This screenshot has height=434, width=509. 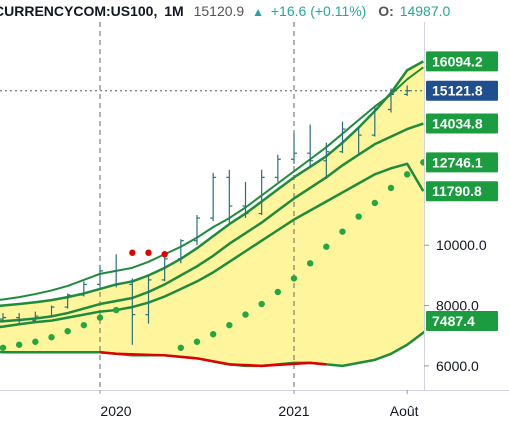 I want to click on price-change: +16.6 (+0.11%), so click(x=318, y=11).